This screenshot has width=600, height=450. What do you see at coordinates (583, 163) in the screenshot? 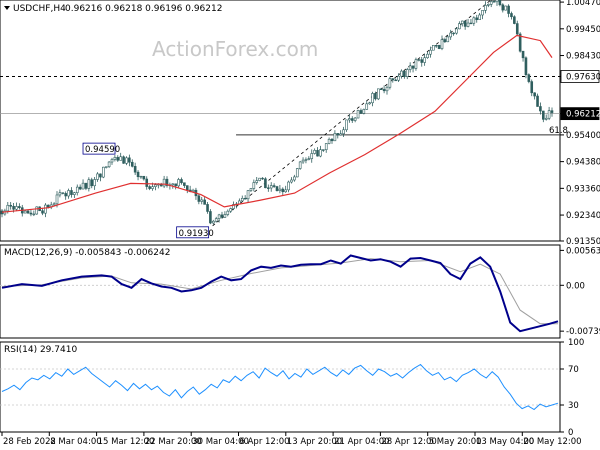
I see `price-tick-label: 0.94380` at bounding box center [583, 163].